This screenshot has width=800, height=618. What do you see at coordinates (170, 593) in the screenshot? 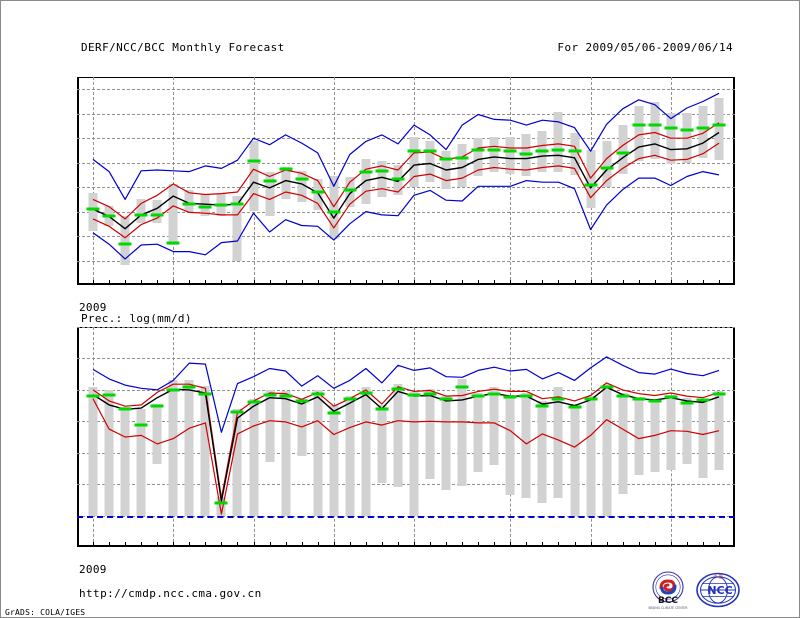
I see `website-url: http://cmdp.ncc.cma.gov.cn` at bounding box center [170, 593].